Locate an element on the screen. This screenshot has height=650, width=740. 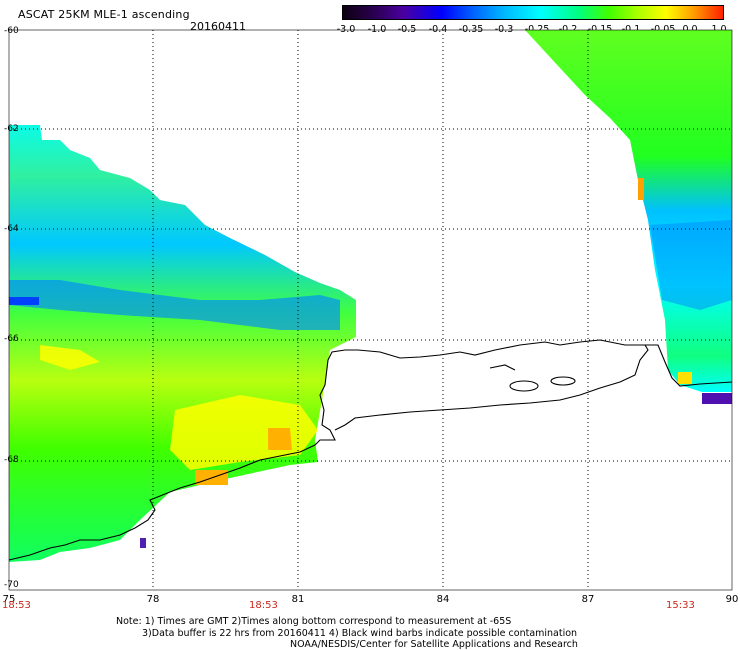
right-swath-yellow-cell is located at coordinates (685, 378).